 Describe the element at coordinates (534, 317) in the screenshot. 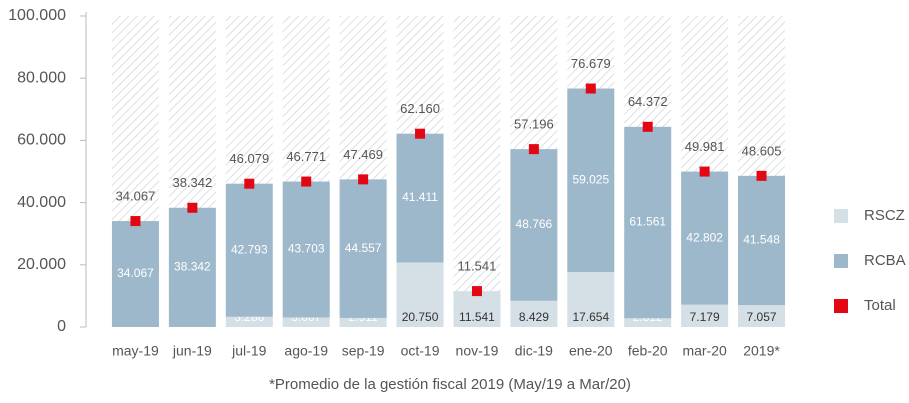

I see `bar-label: 8.429` at that location.